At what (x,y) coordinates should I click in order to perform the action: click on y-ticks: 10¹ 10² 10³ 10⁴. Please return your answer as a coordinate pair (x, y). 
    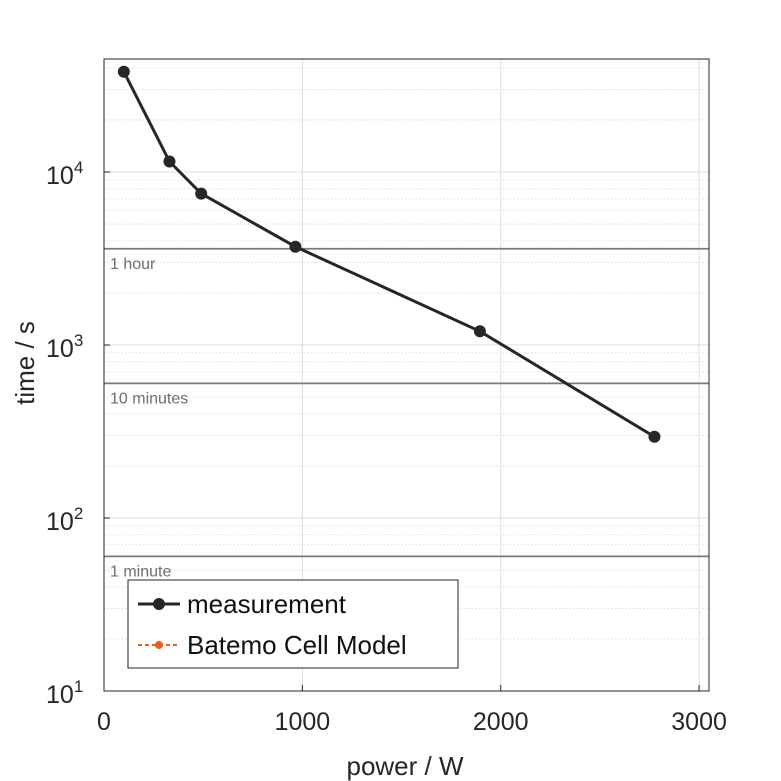
    Looking at the image, I should click on (78, 433).